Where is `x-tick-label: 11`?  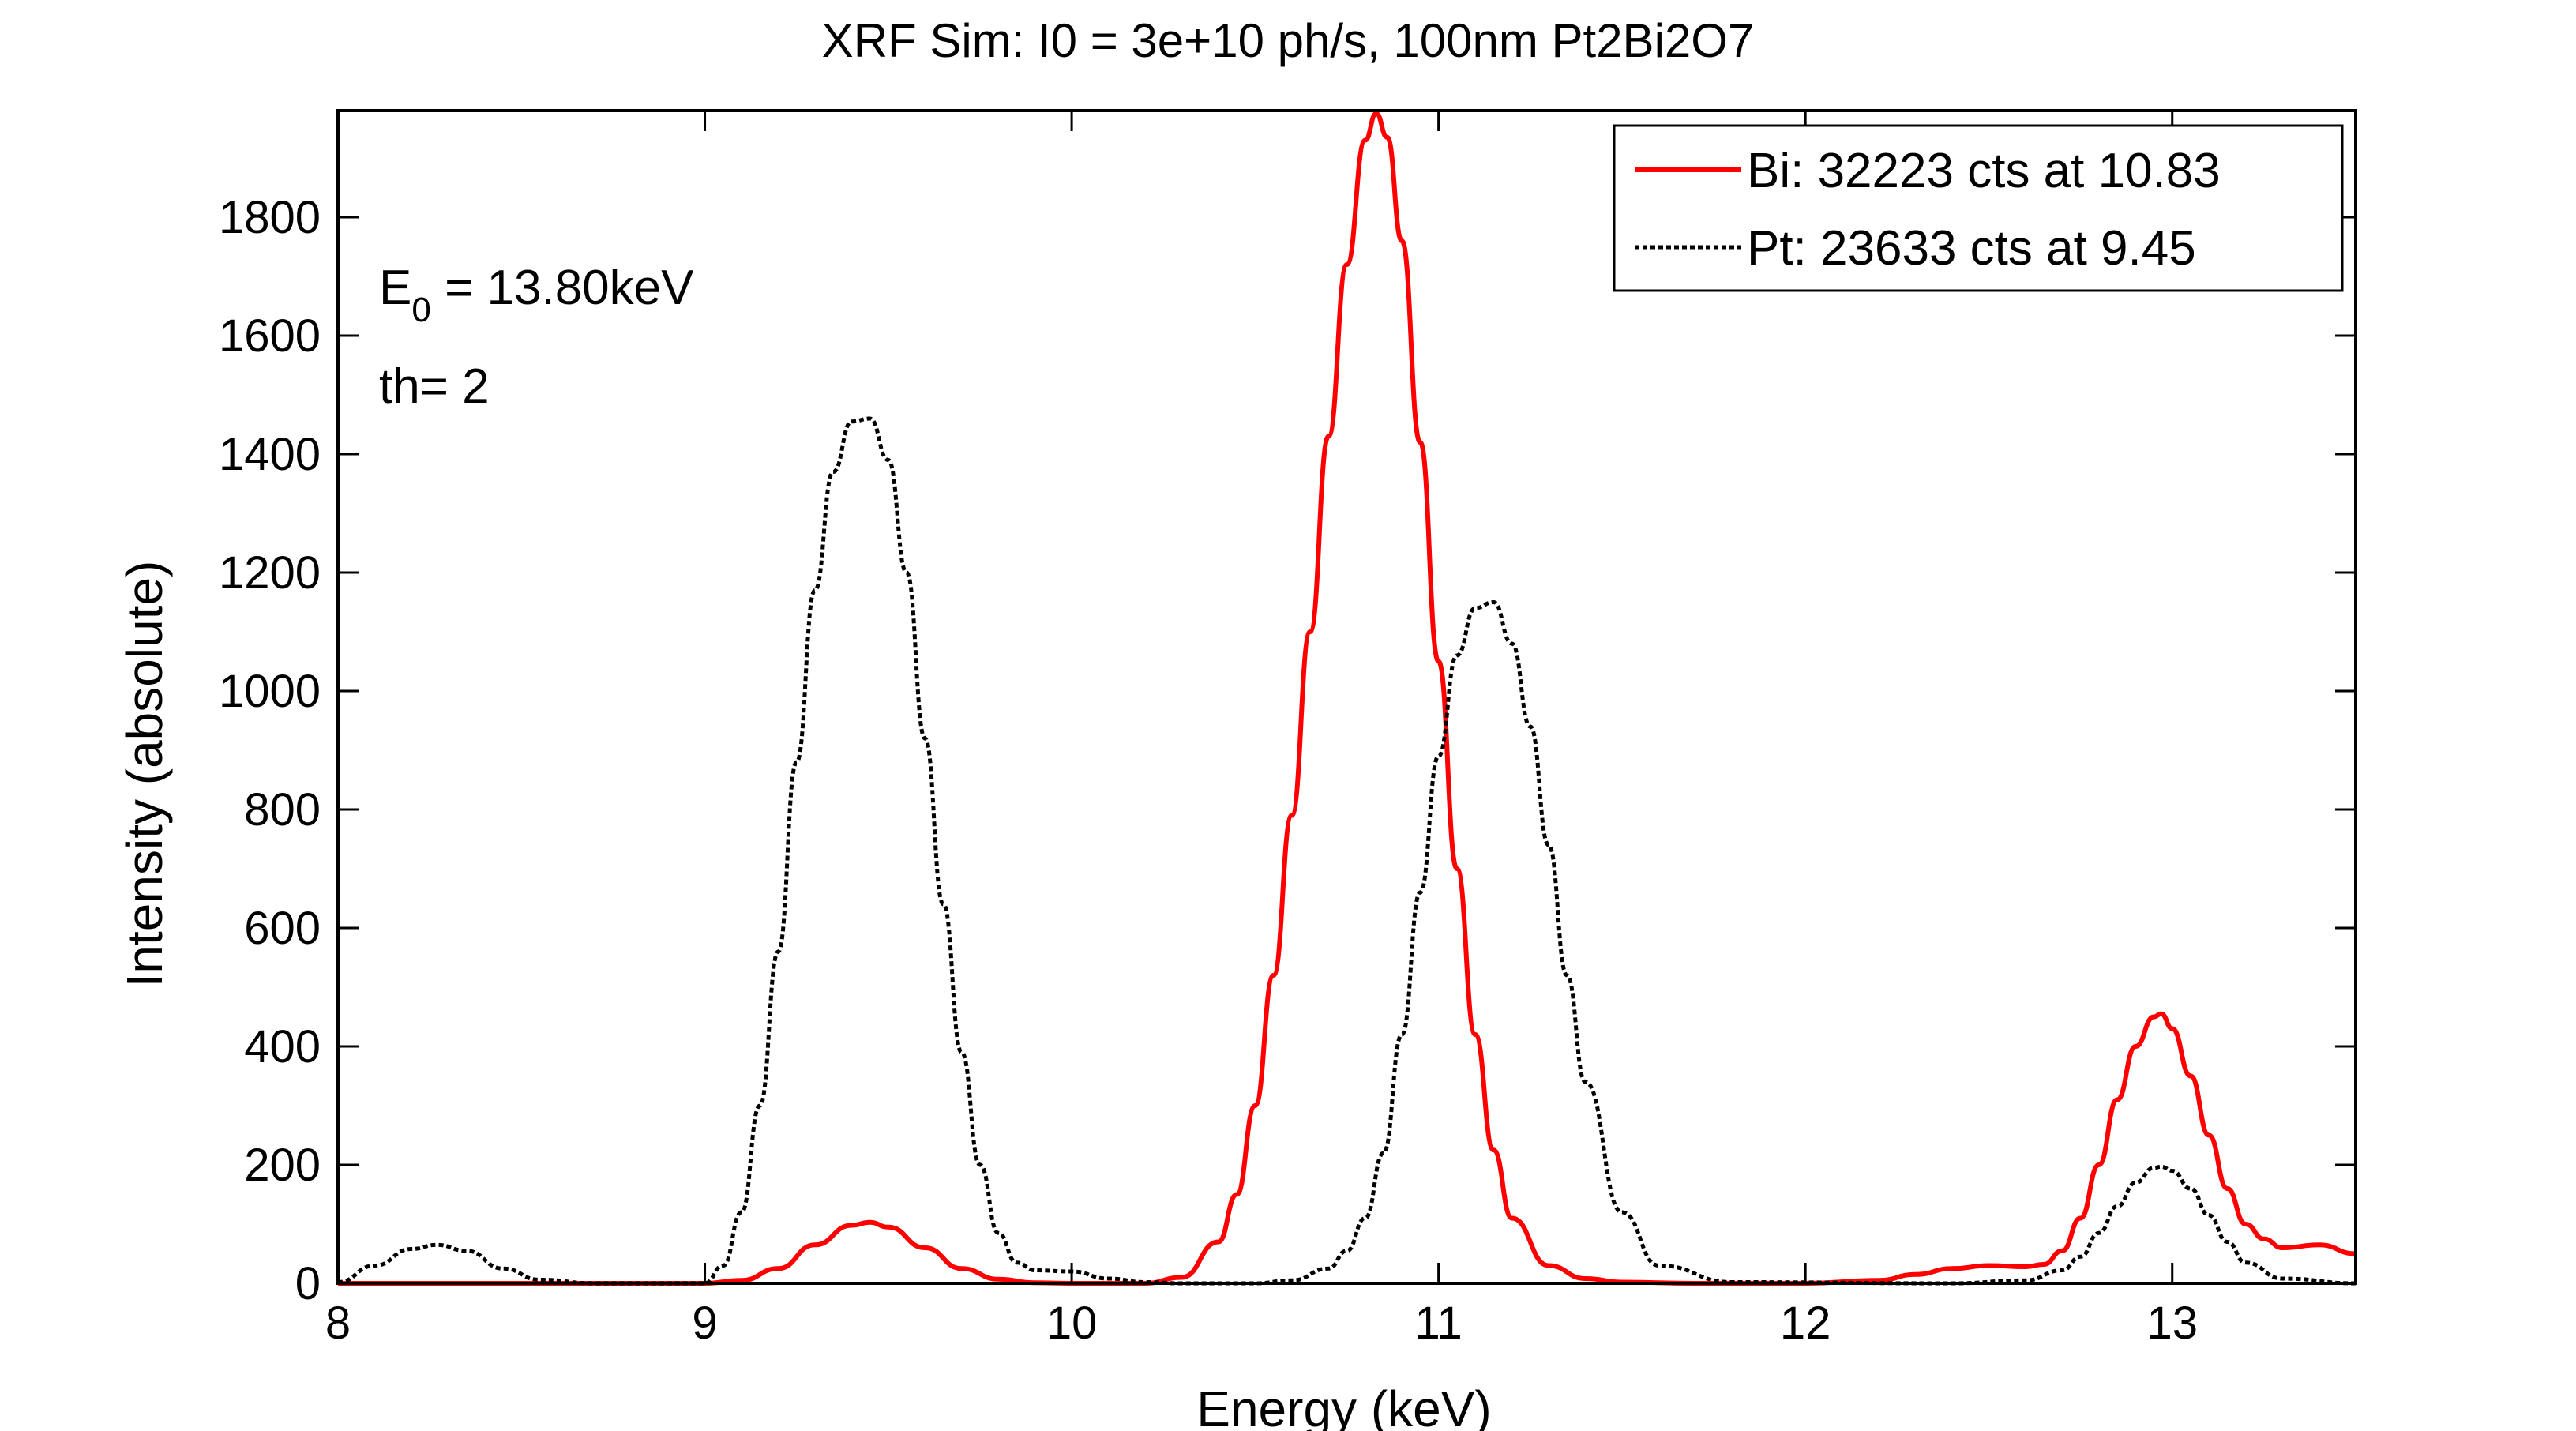 x-tick-label: 11 is located at coordinates (1439, 1323).